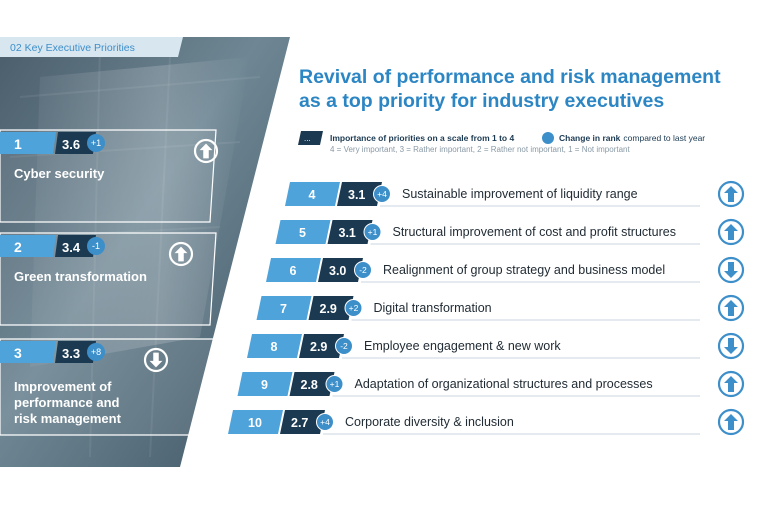 This screenshot has height=505, width=760. I want to click on change-in-rank: +8, so click(96, 352).